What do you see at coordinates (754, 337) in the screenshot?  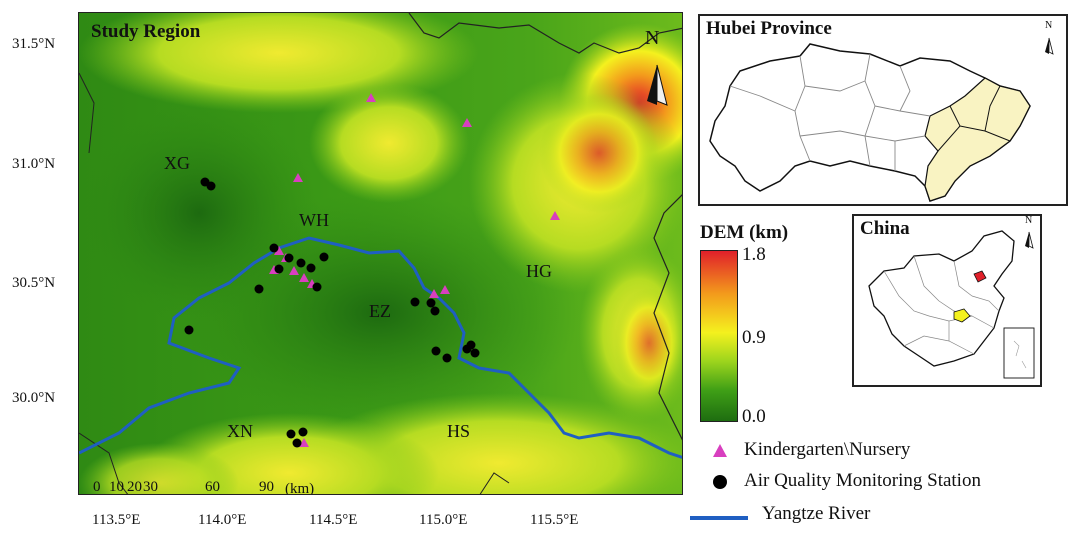 I see `dem-mid-label: 0.9` at bounding box center [754, 337].